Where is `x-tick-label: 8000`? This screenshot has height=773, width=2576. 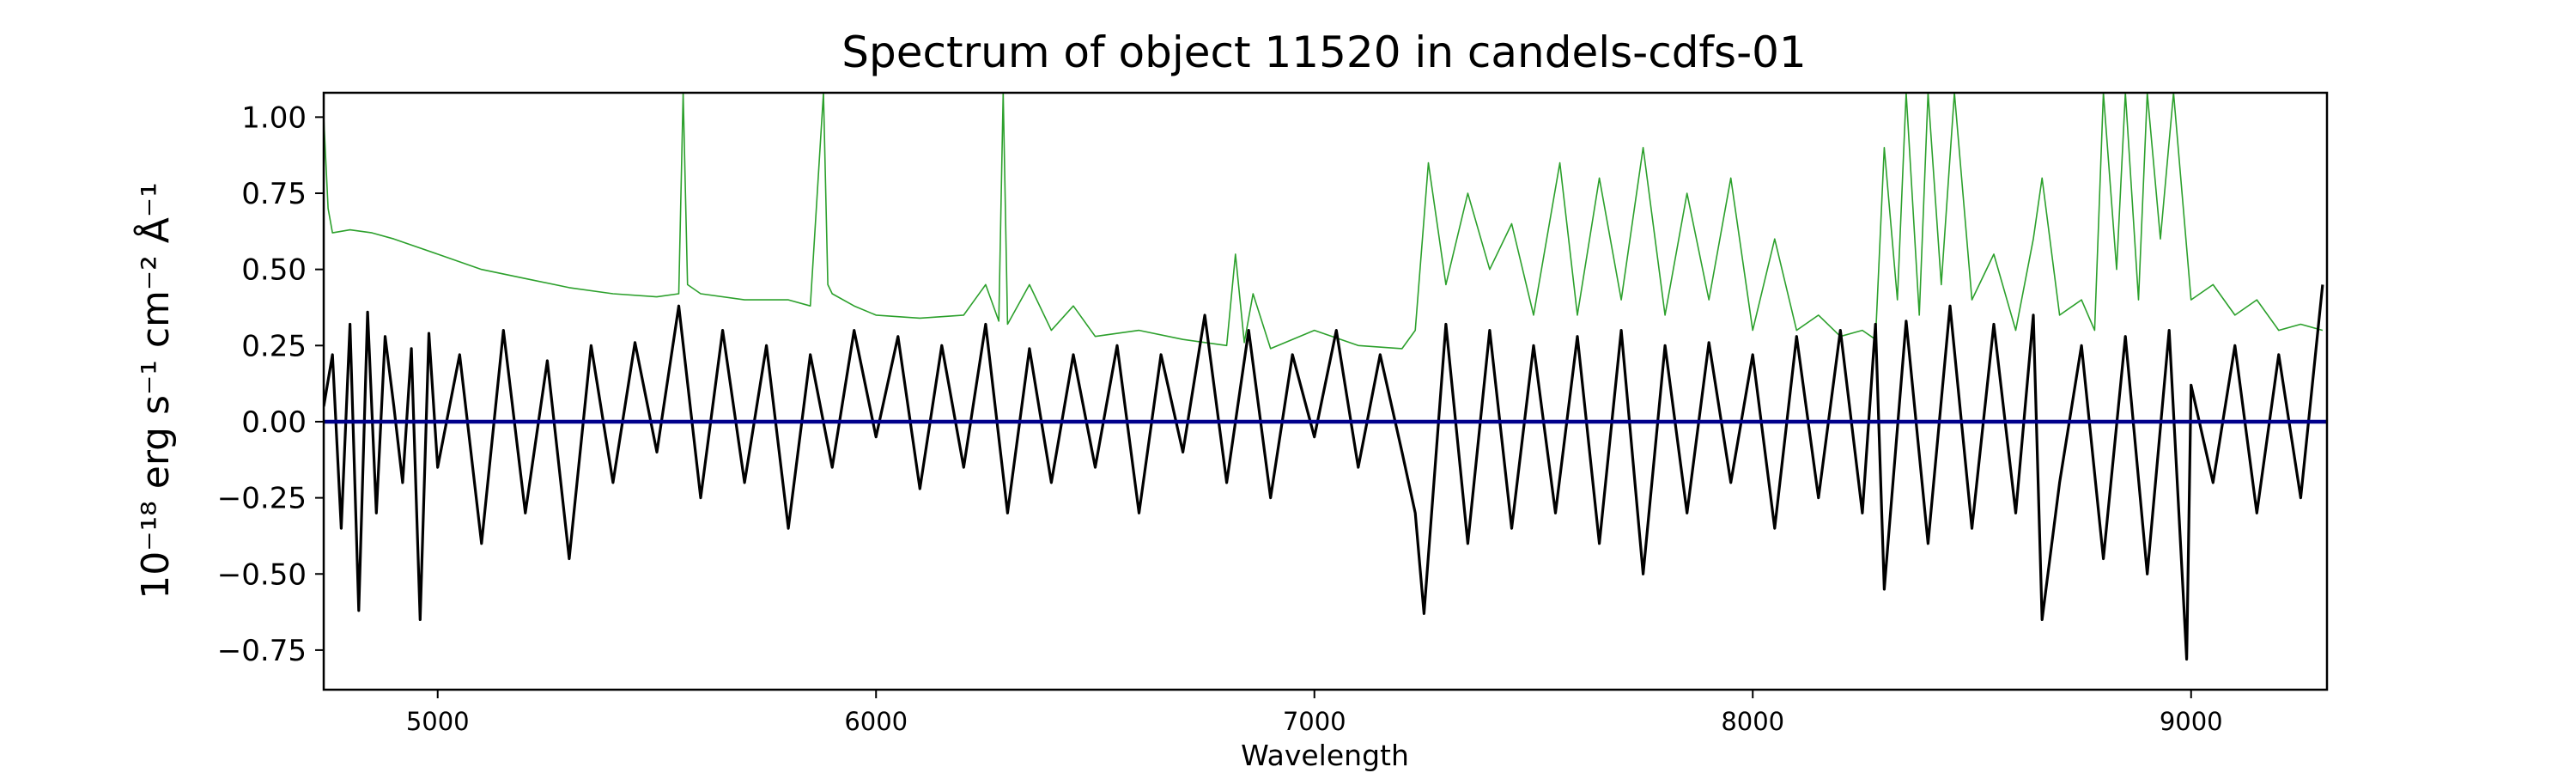
x-tick-label: 8000 is located at coordinates (1752, 721).